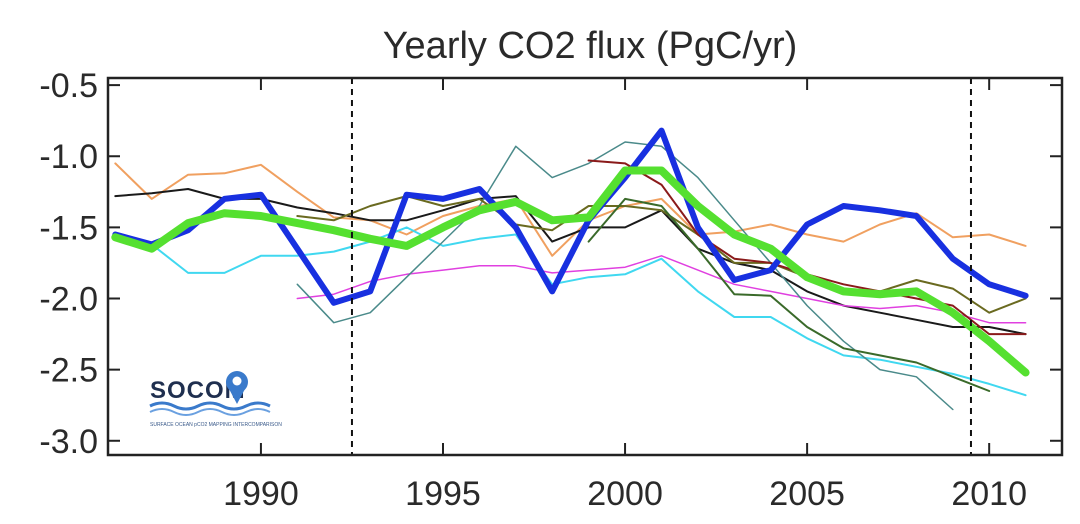 This screenshot has width=1080, height=524. Describe the element at coordinates (237, 387) in the screenshot. I see `map-pin-icon` at that location.